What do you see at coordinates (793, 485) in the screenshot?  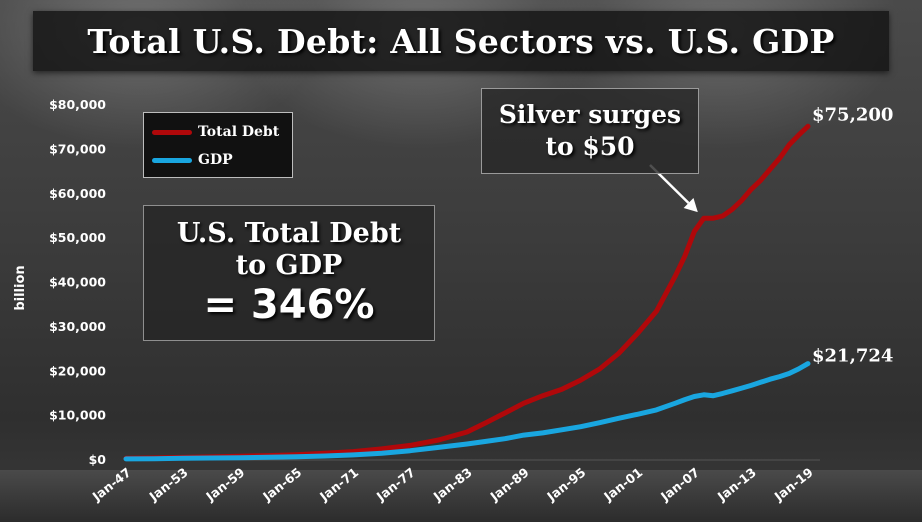 I see `x-tick-label: Jan-19` at bounding box center [793, 485].